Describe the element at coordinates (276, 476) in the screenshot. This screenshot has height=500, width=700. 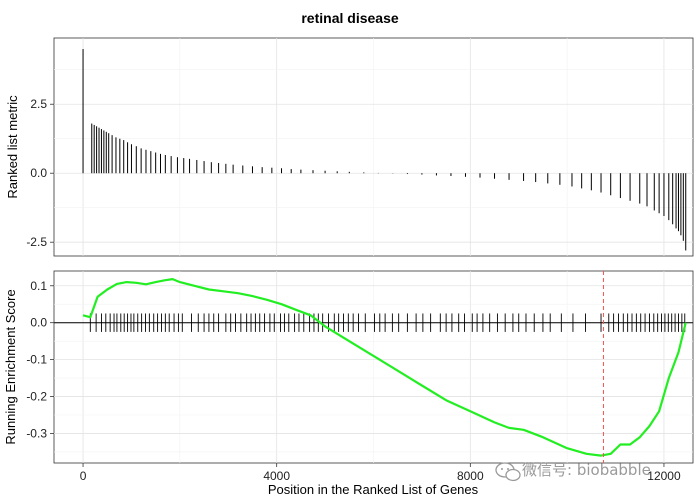
I see `x-tick-label: 4000` at that location.